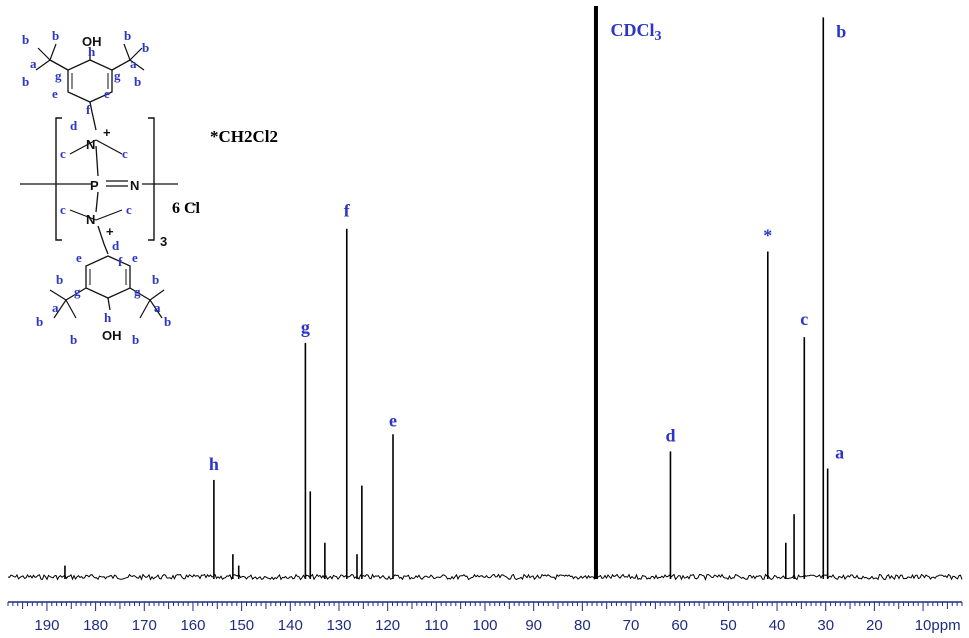 The width and height of the screenshot is (969, 638). I want to click on tick-label-40: 40, so click(777, 625).